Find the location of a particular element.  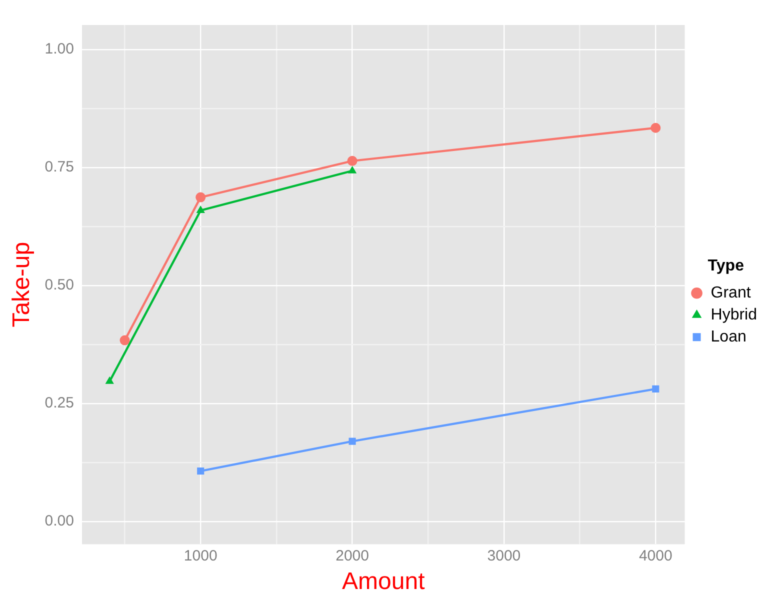

y-tick-label: 0.75 is located at coordinates (59, 167).